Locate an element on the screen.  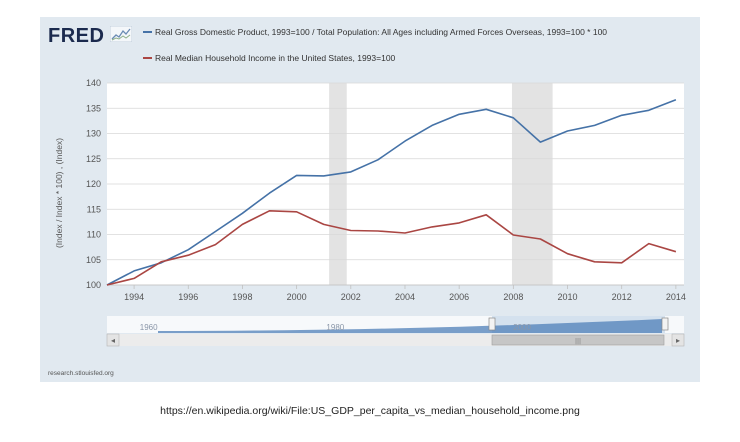
scrollbar-thumb is located at coordinates (578, 340).